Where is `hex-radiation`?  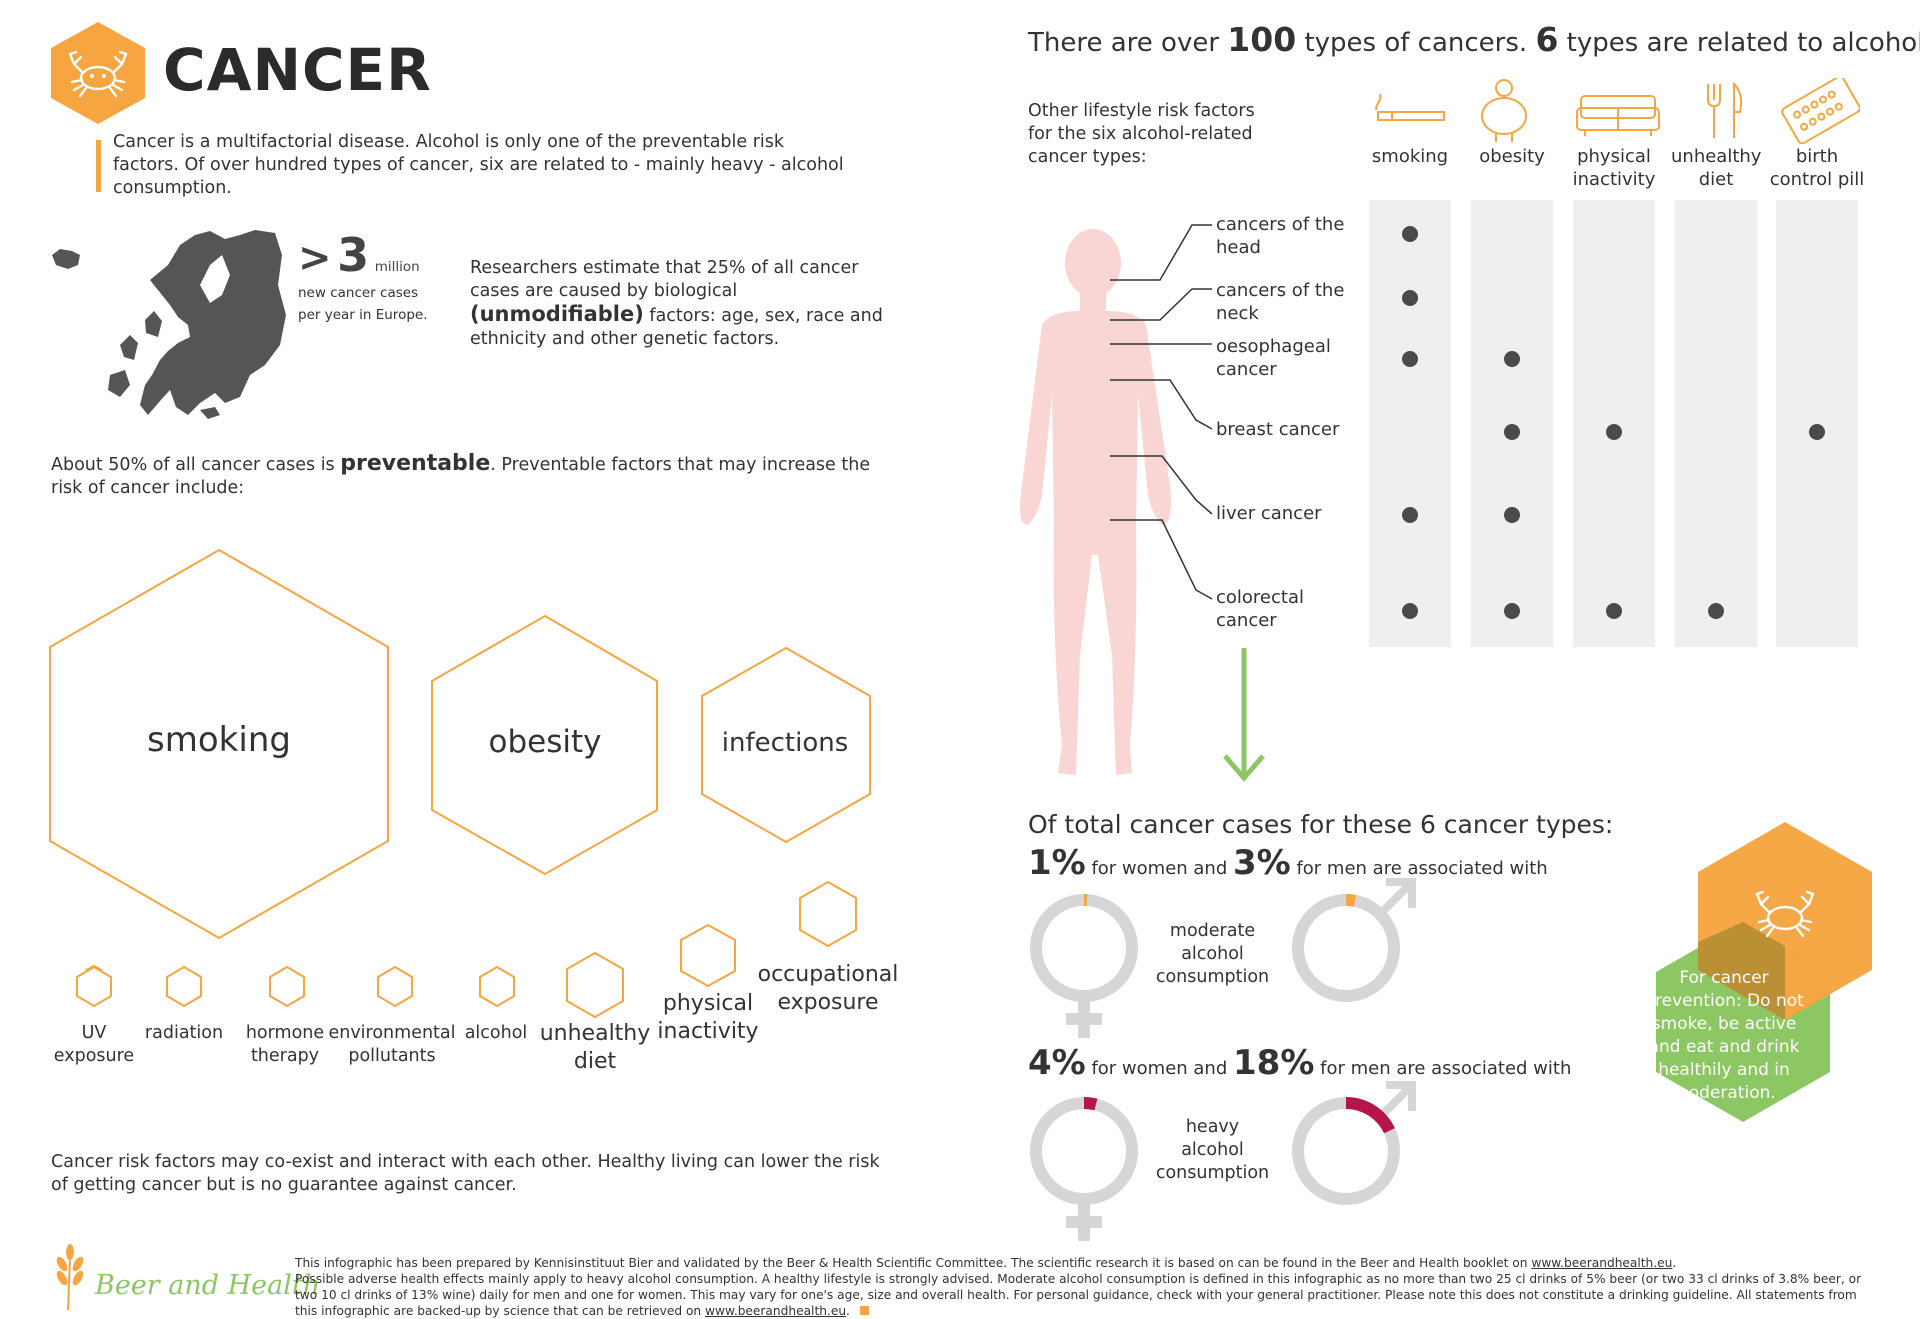
hex-radiation is located at coordinates (184, 986).